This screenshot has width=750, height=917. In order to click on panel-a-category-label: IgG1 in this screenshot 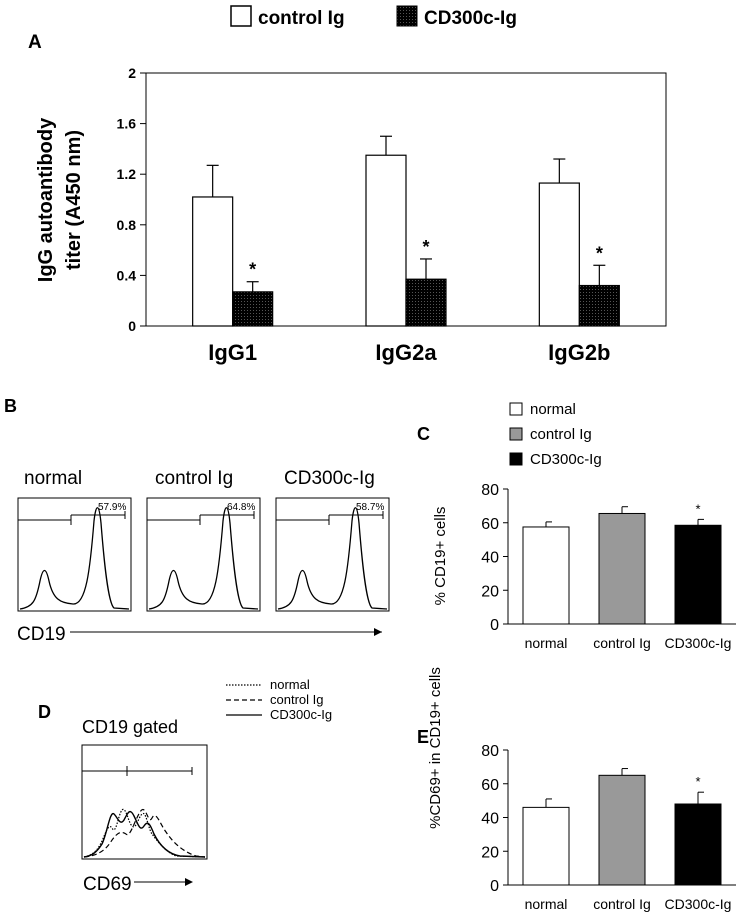, I will do `click(232, 352)`.